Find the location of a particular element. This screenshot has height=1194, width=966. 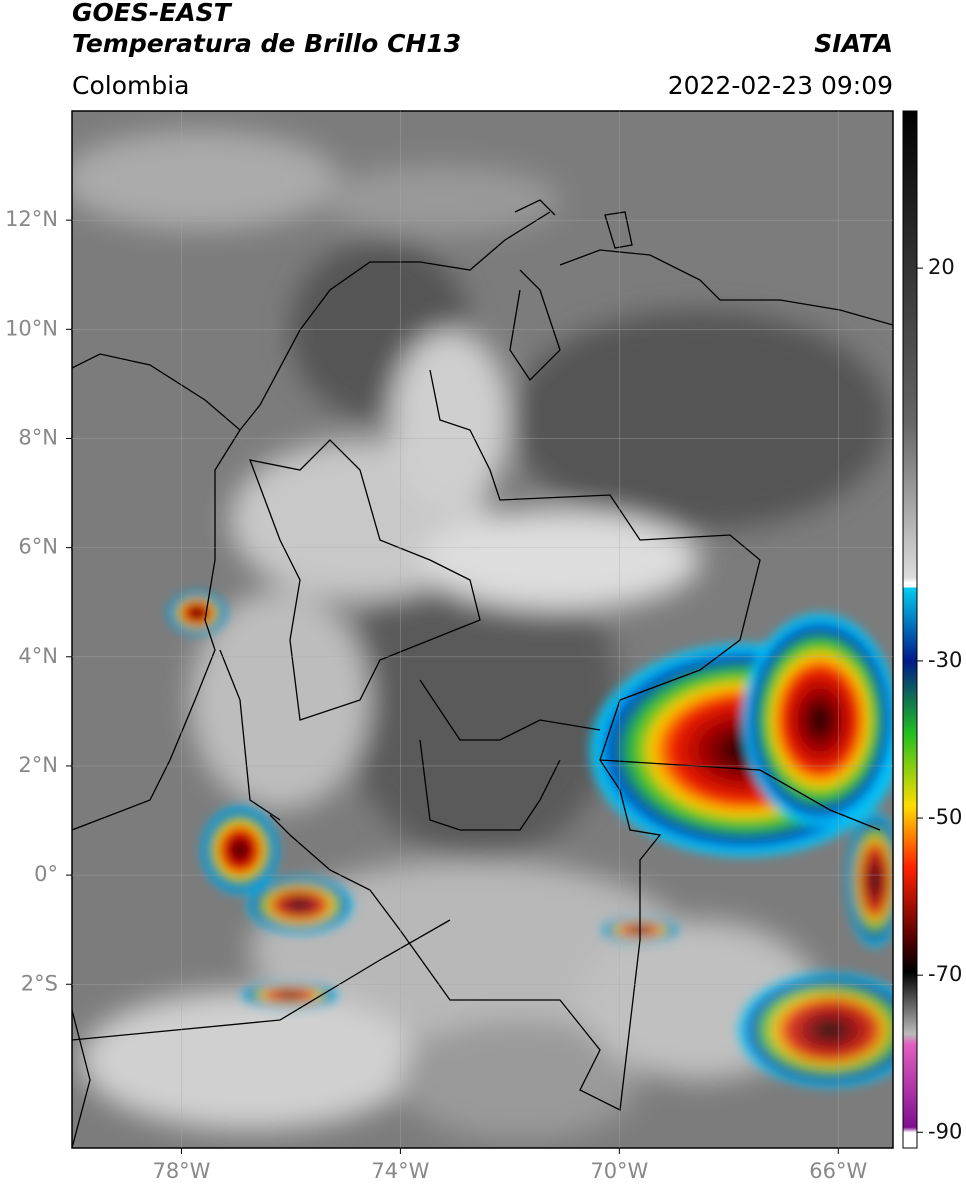

x-tick-label: 74°W is located at coordinates (400, 1171).